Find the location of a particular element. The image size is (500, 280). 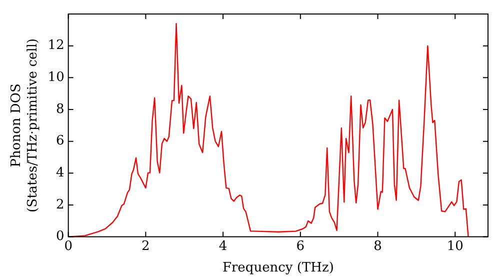

x-tick-label: 8 is located at coordinates (378, 246).